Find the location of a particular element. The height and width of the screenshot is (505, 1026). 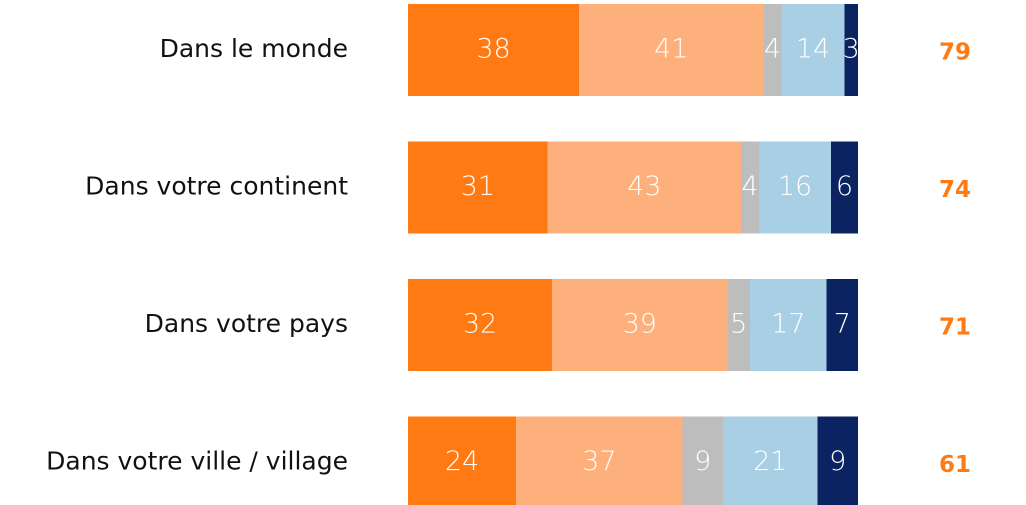

category-label: Dans votre ville / village is located at coordinates (197, 461).